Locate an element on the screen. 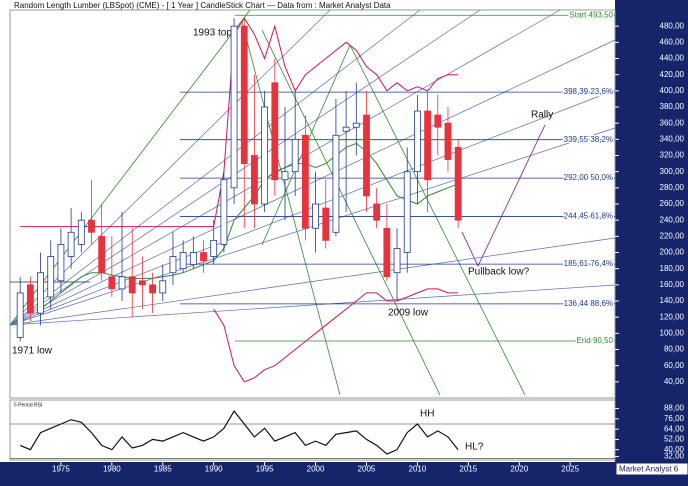  y-tick-label: 40,00 is located at coordinates (674, 381).